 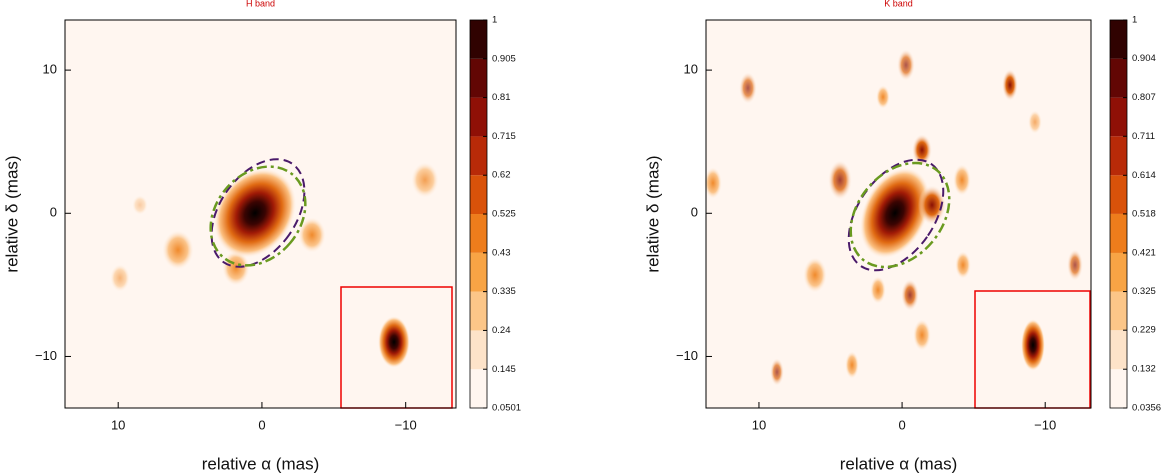 What do you see at coordinates (1144, 213) in the screenshot?
I see `colorbar-tick-label: 0.518` at bounding box center [1144, 213].